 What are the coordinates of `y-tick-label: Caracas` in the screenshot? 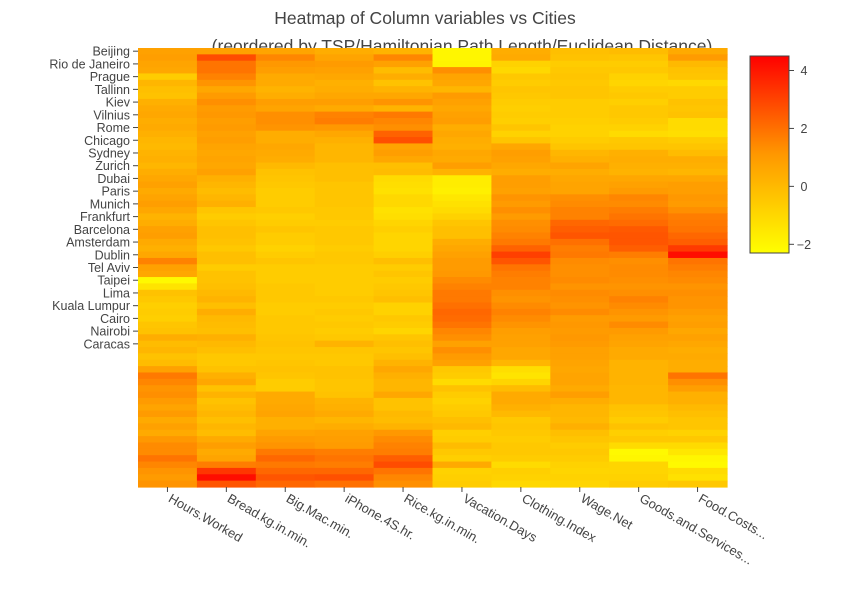 It's located at (106, 344).